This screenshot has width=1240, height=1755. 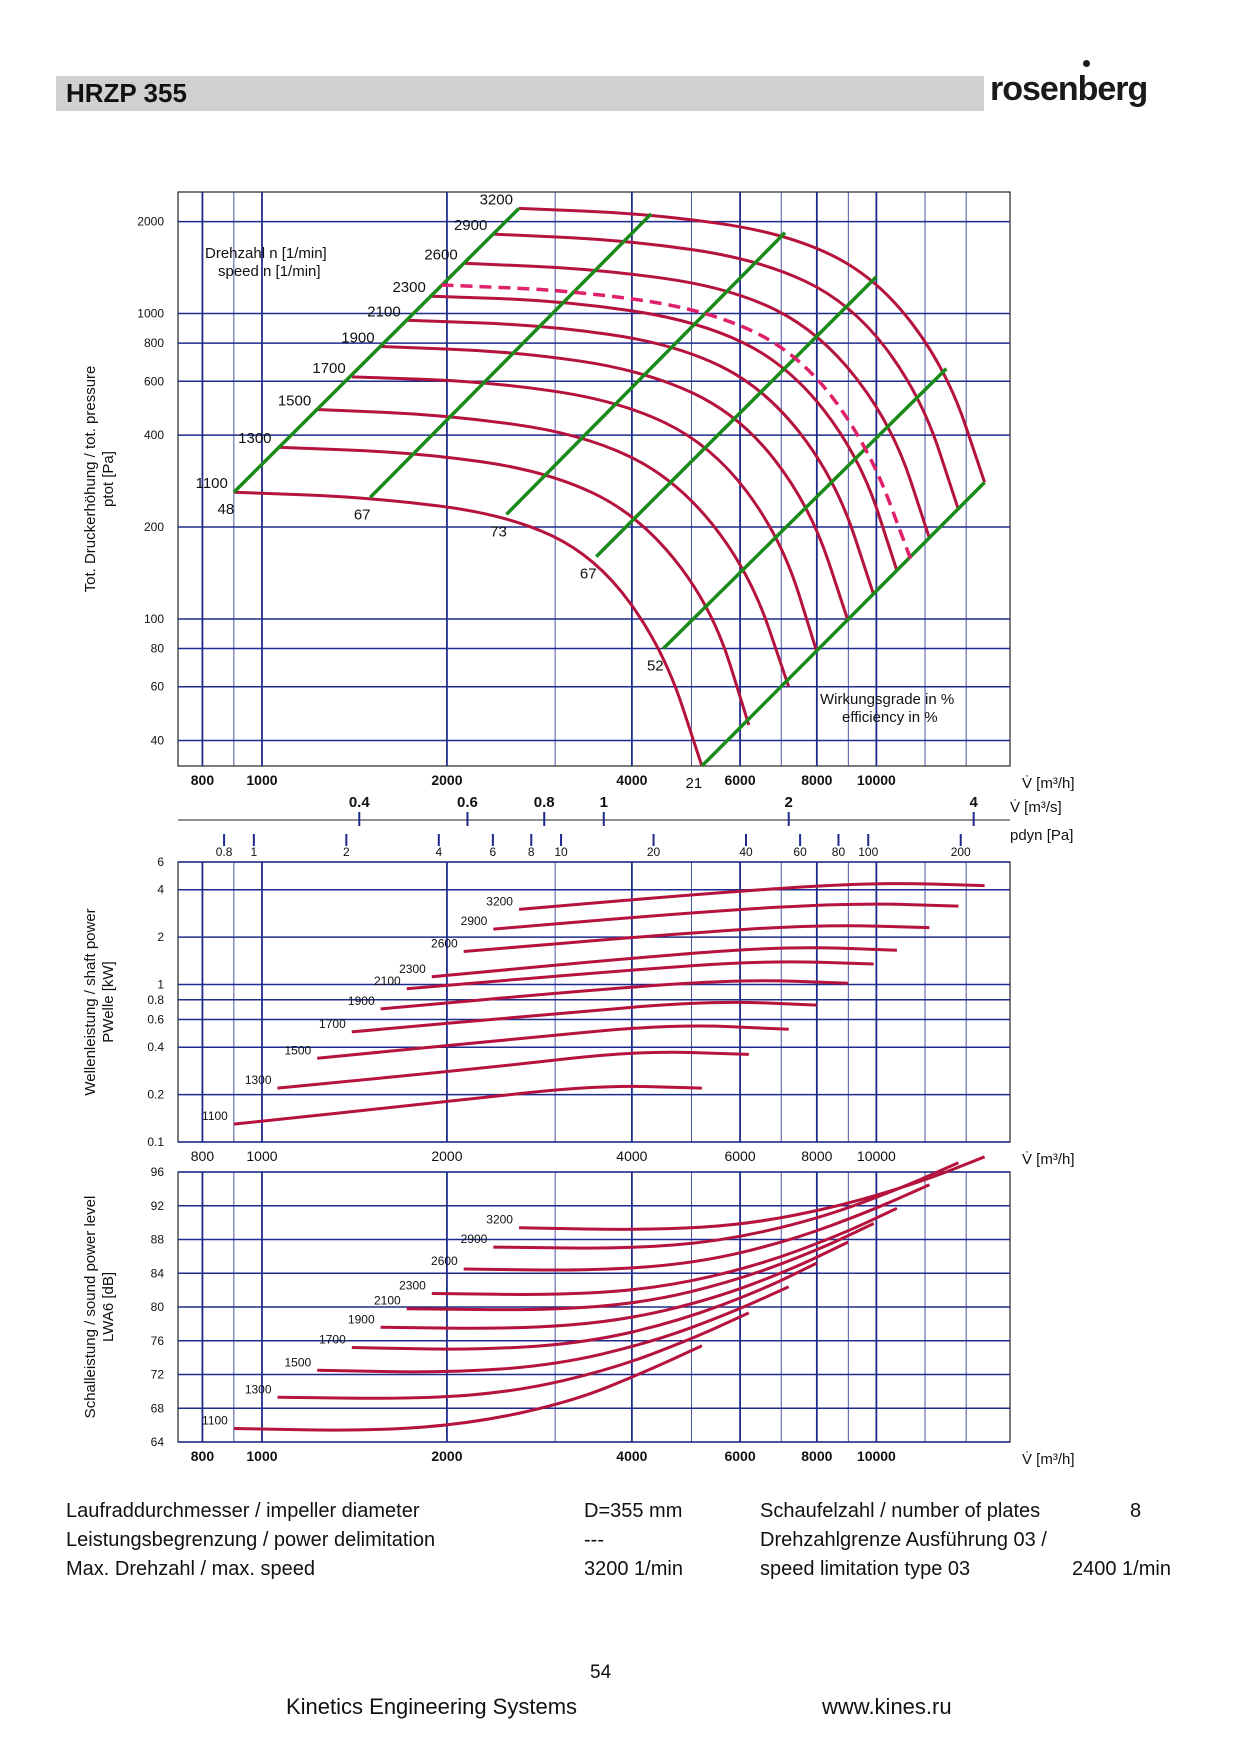 I want to click on spec-diameter-label: Laufraddurchmesser / impeller diameter, so click(x=243, y=1511).